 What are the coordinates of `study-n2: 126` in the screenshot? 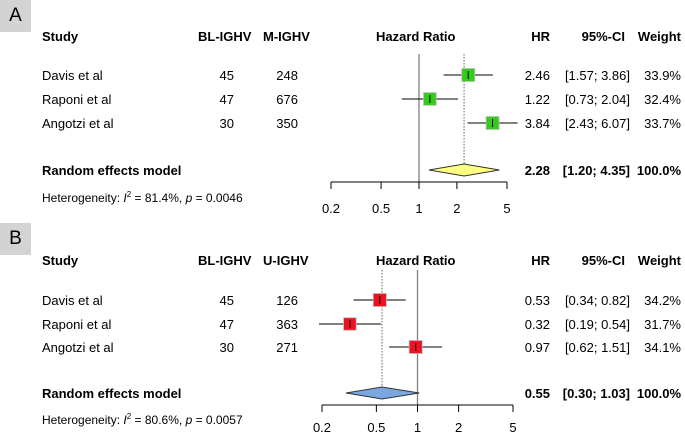 It's located at (287, 300).